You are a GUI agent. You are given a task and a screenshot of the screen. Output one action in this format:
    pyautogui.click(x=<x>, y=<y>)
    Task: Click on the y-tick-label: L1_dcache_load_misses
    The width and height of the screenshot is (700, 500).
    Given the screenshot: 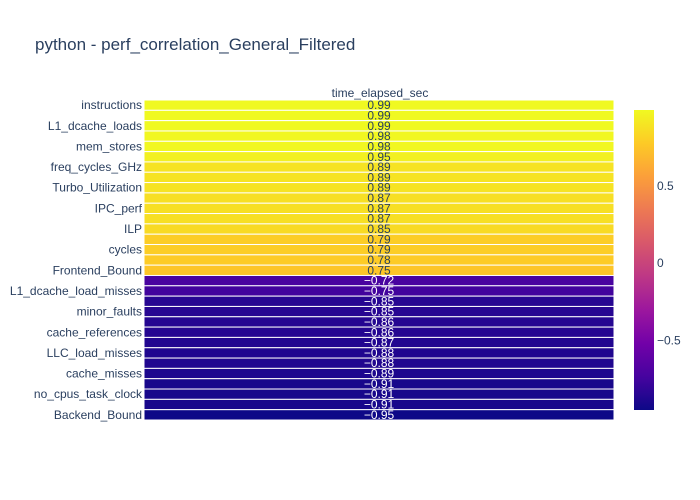 What is the action you would take?
    pyautogui.click(x=76, y=291)
    